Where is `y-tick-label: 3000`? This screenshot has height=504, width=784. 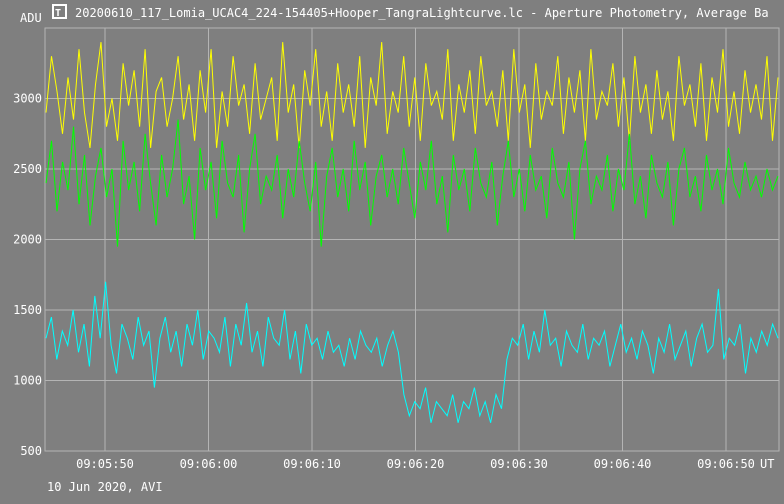
y-tick-label: 3000 is located at coordinates (27, 99).